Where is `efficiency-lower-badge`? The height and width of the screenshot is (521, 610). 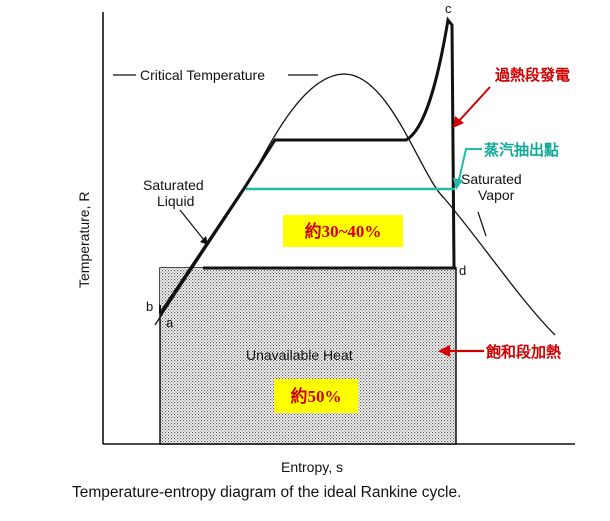 efficiency-lower-badge is located at coordinates (316, 396).